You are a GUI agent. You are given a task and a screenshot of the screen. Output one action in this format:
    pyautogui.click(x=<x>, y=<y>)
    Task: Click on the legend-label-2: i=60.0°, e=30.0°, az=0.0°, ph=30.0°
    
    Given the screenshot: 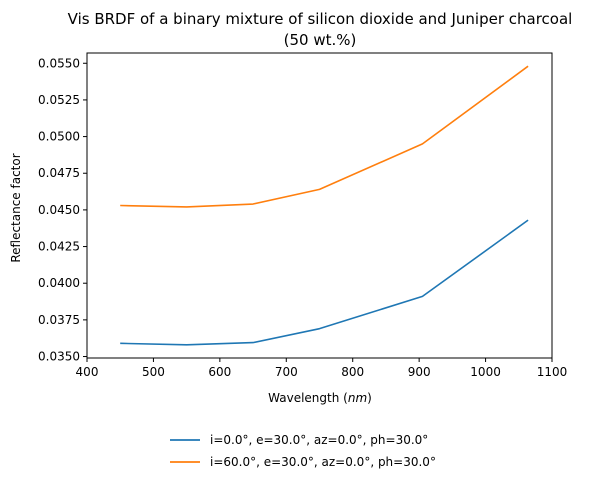 What is the action you would take?
    pyautogui.click(x=323, y=462)
    